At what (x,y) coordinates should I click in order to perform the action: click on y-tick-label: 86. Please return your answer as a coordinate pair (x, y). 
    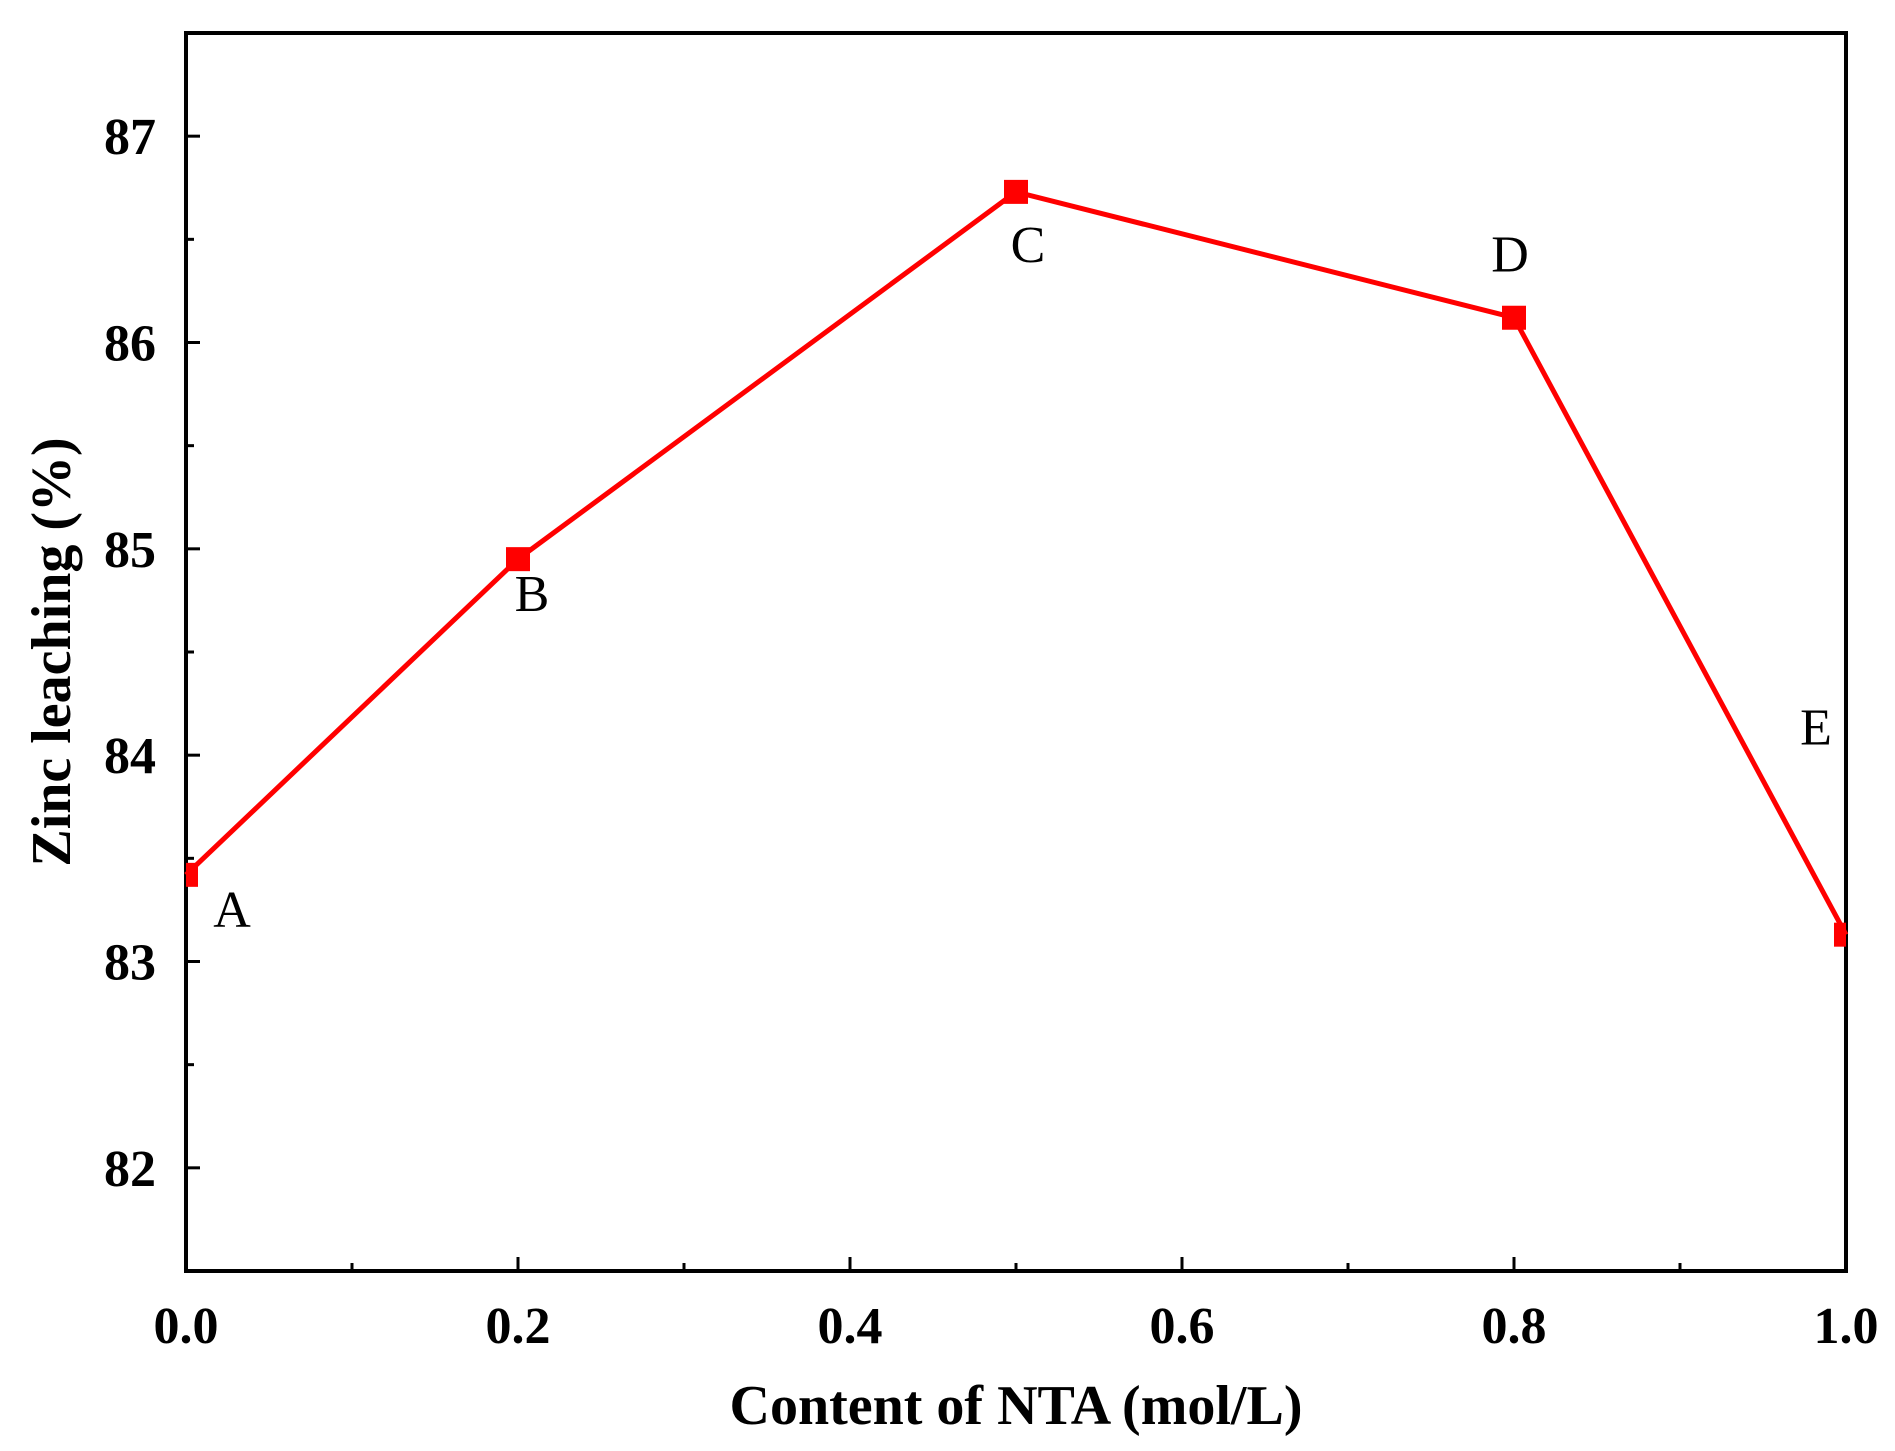
    Looking at the image, I should click on (130, 344).